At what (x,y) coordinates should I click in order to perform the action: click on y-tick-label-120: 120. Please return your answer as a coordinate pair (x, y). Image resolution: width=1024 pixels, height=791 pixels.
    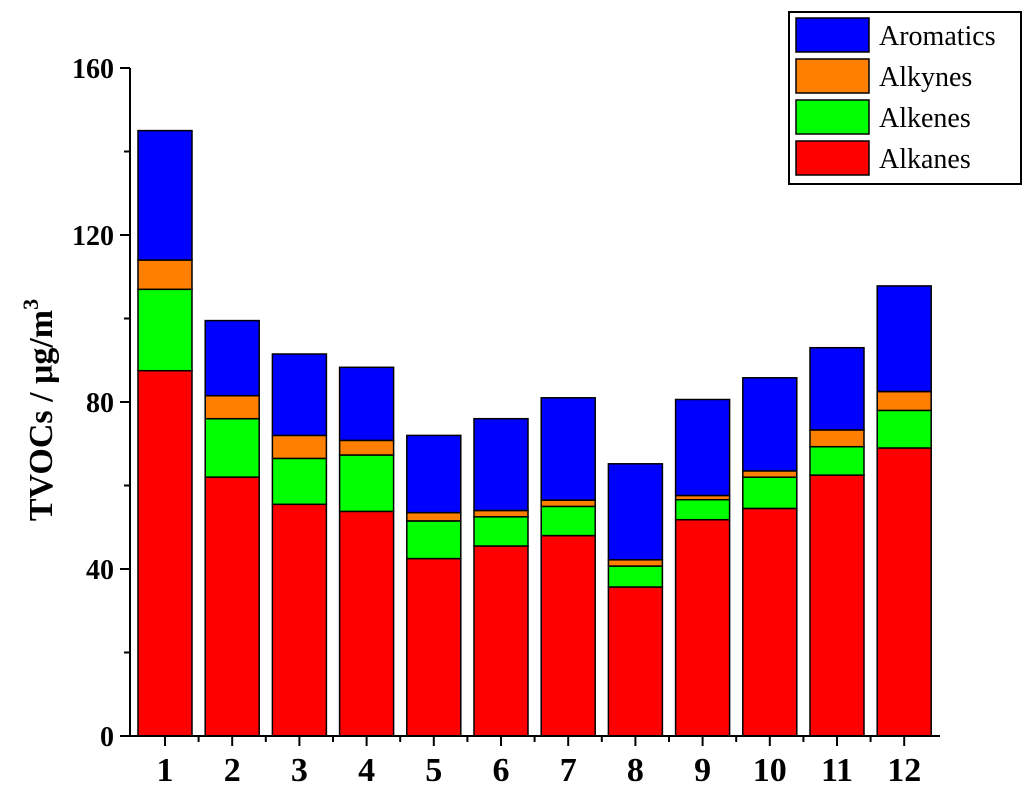
    Looking at the image, I should click on (93, 236).